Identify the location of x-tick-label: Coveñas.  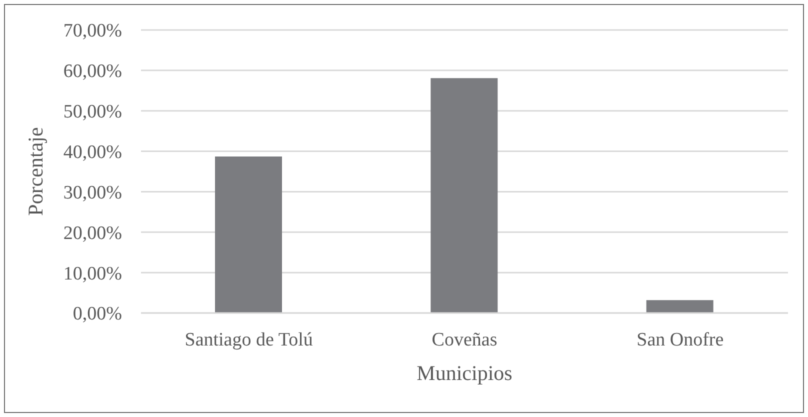
(465, 339).